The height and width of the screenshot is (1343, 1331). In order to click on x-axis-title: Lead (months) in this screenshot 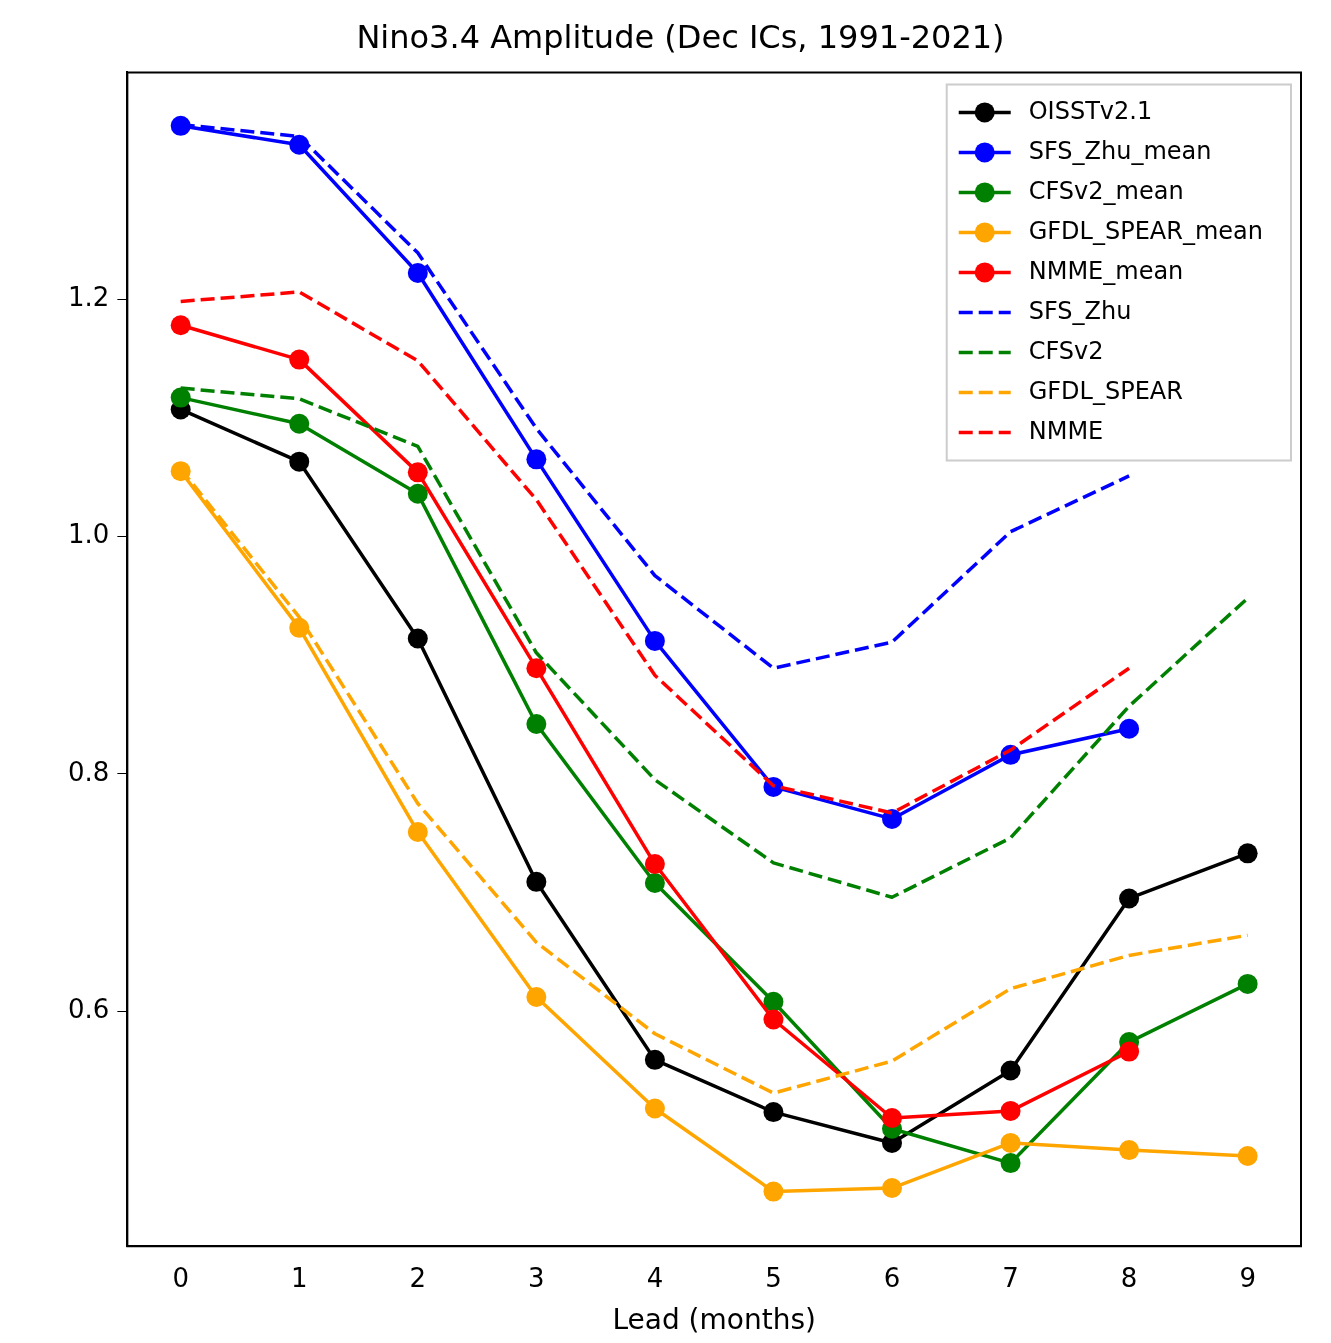, I will do `click(714, 1320)`.